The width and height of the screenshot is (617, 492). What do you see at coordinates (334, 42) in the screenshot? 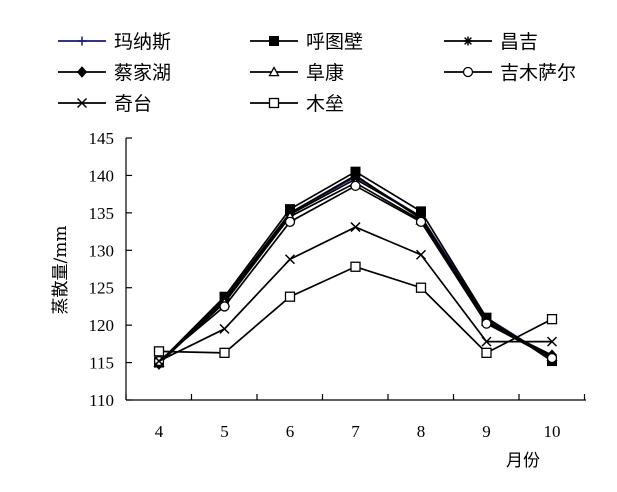
I see `legend-label: 呼图壁` at bounding box center [334, 42].